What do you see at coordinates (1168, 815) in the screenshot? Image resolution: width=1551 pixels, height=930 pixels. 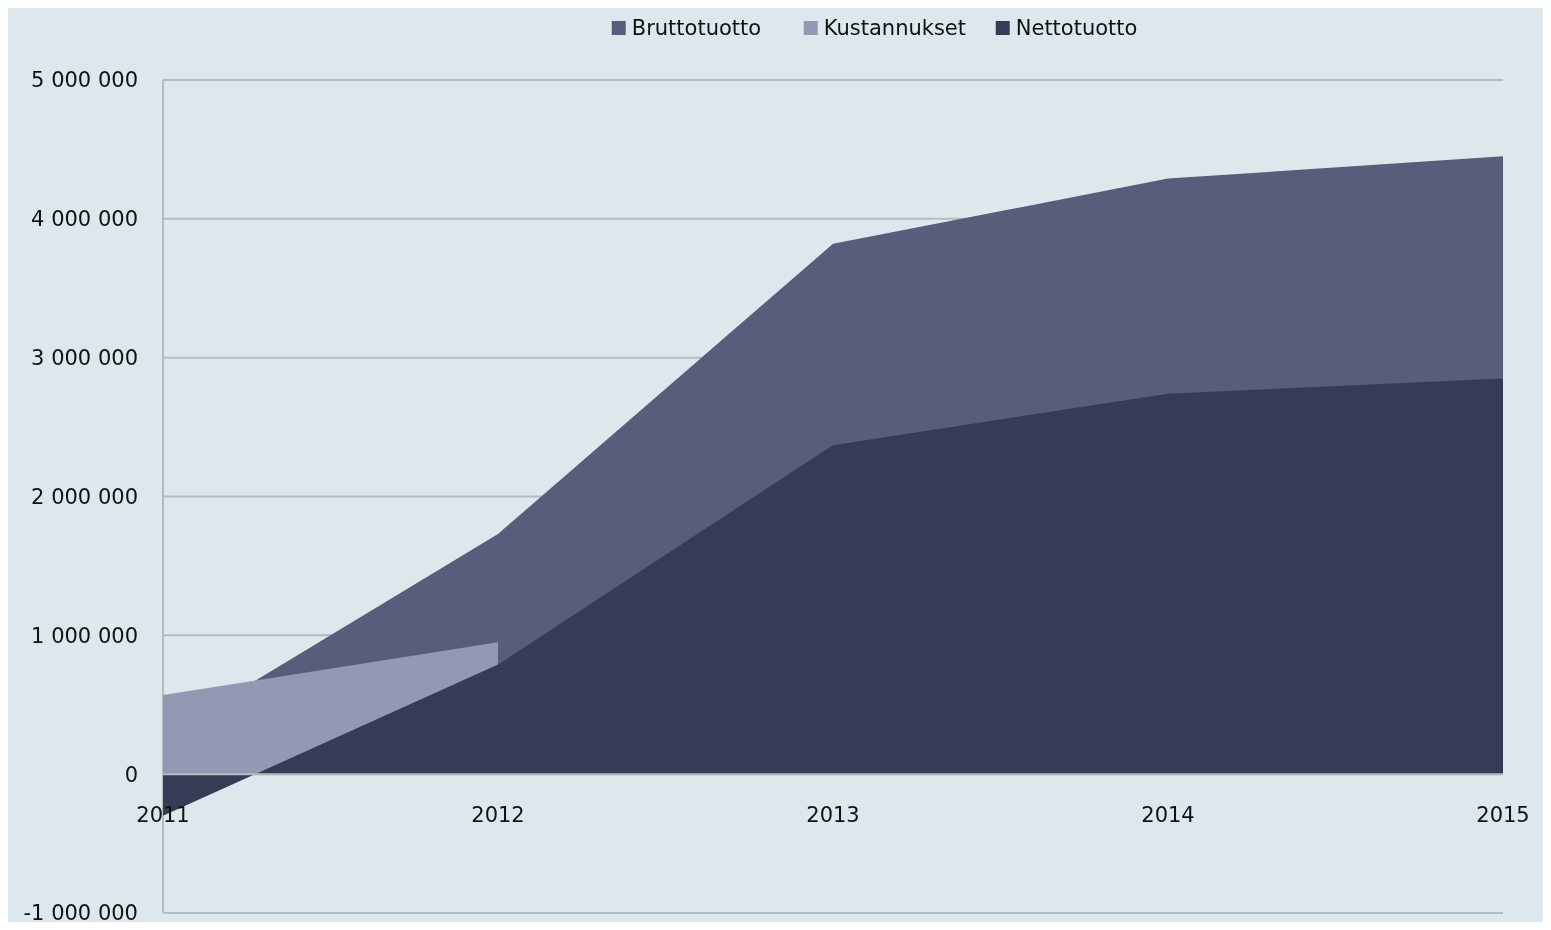 I see `x-tick-label: 2014` at bounding box center [1168, 815].